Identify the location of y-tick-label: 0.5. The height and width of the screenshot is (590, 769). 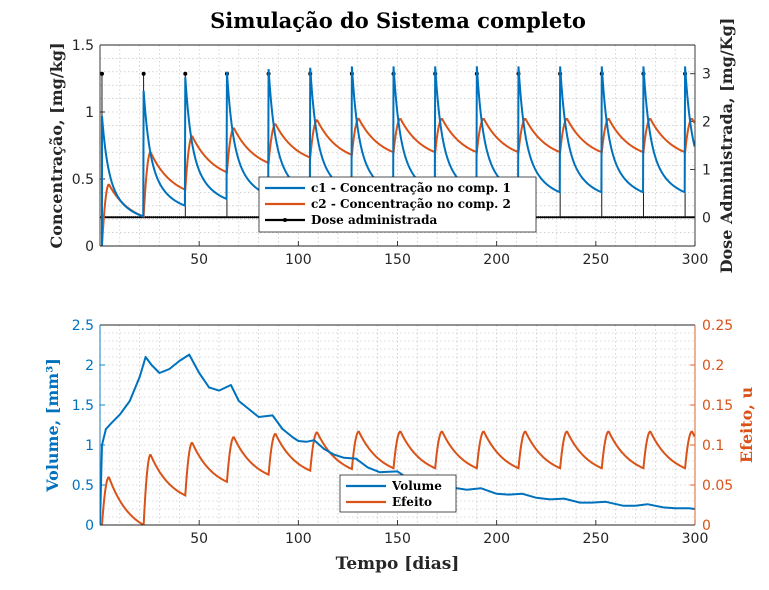
(83, 180).